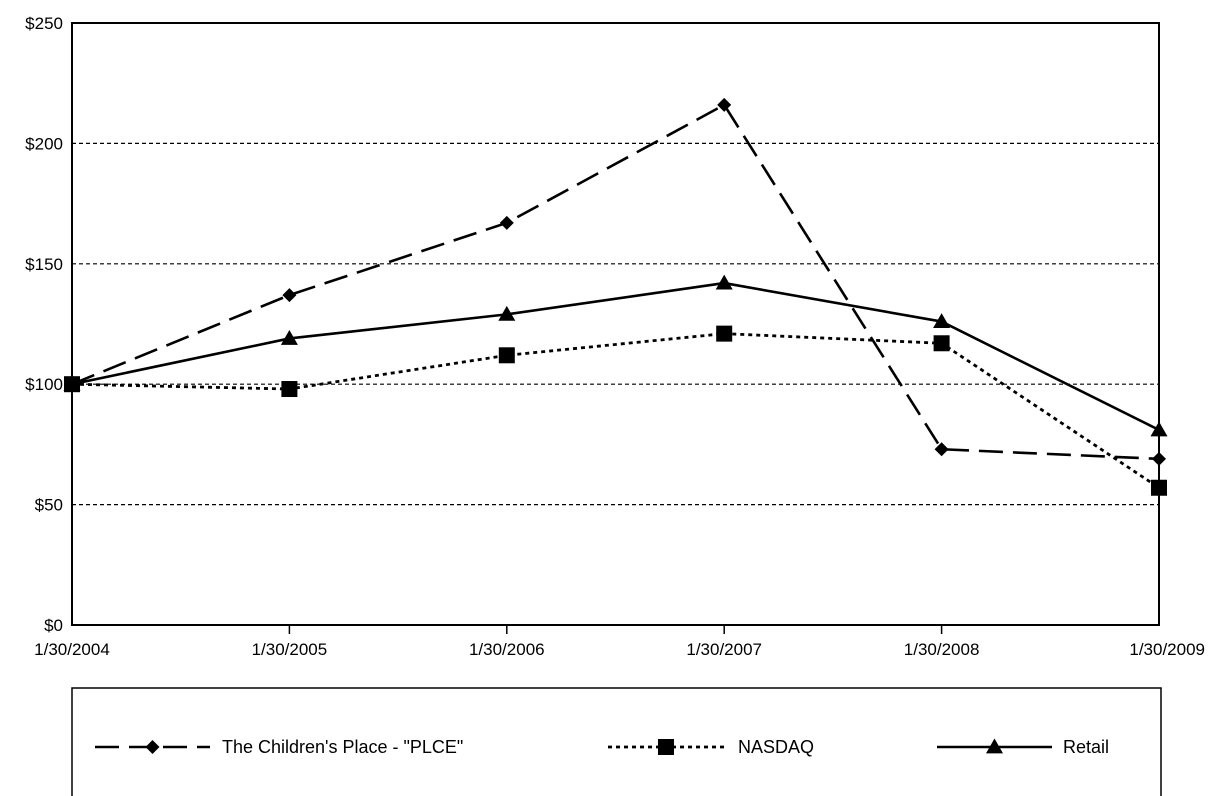 The image size is (1209, 796). Describe the element at coordinates (776, 747) in the screenshot. I see `legend-label: NASDAQ` at that location.